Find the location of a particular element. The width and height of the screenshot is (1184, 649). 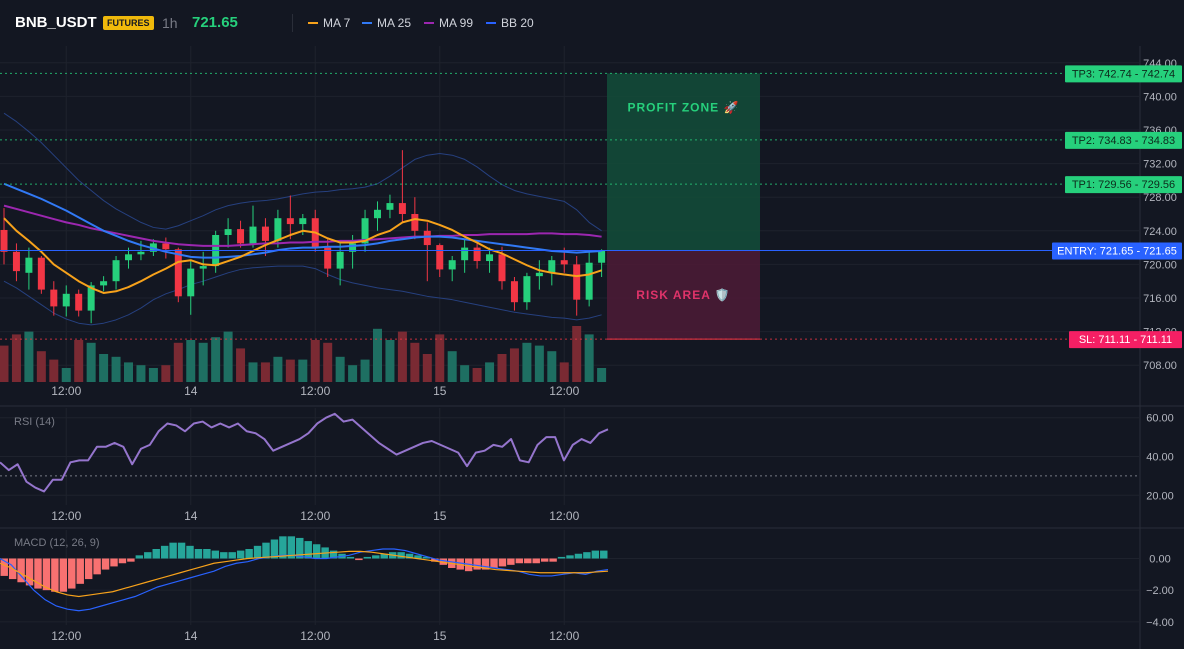

price-axis-tick: 732.00 is located at coordinates (1160, 165).